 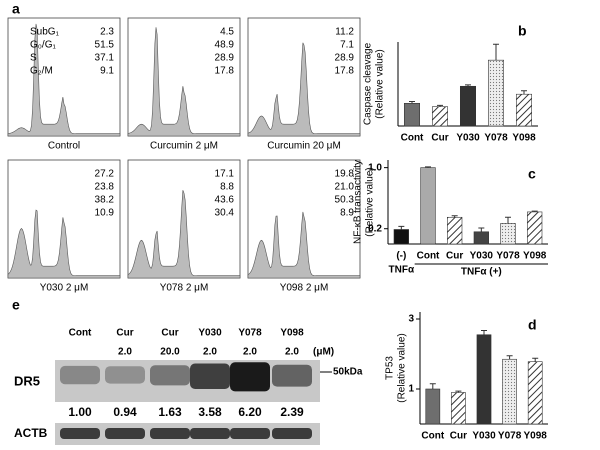 What do you see at coordinates (323, 352) in the screenshot?
I see `dose-unit: (μM)` at bounding box center [323, 352].